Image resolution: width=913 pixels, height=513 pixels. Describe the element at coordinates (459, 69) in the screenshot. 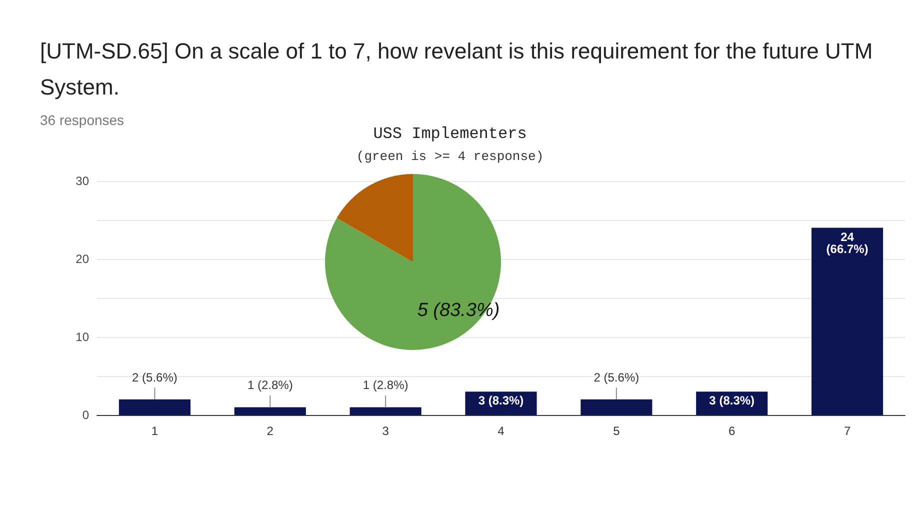

I see `chart-title: [UTM-SD.65] On a scale of 1 to 7, how revelant is this requirement for the future UTM System.` at that location.